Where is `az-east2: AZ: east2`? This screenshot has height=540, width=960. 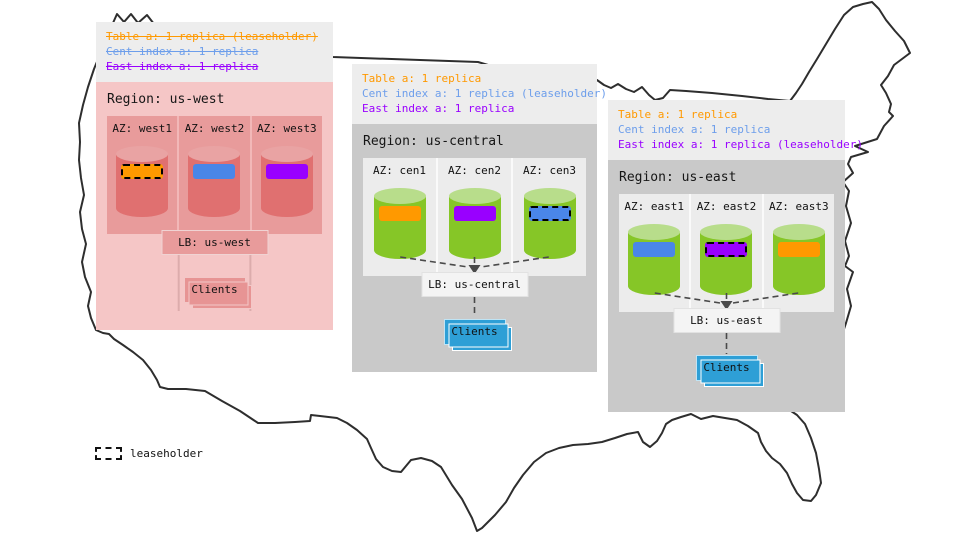 az-east2: AZ: east2 is located at coordinates (727, 253).